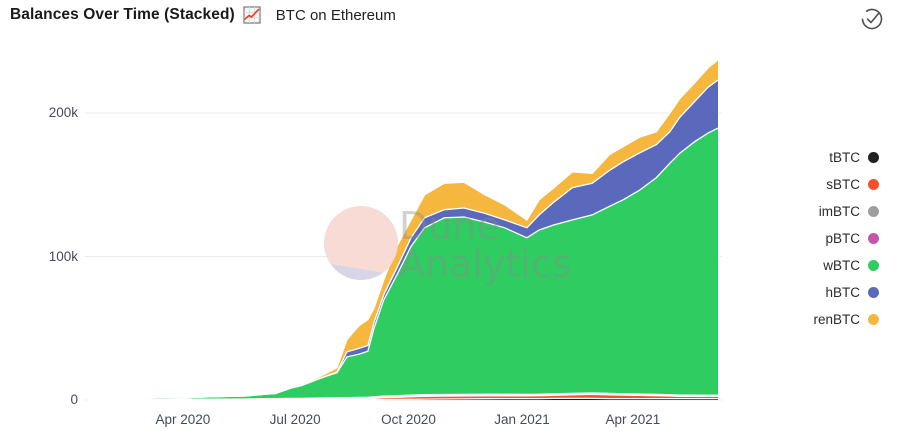 Image resolution: width=901 pixels, height=436 pixels. Describe the element at coordinates (522, 419) in the screenshot. I see `x-tick-jan-2021: Jan 2021` at that location.